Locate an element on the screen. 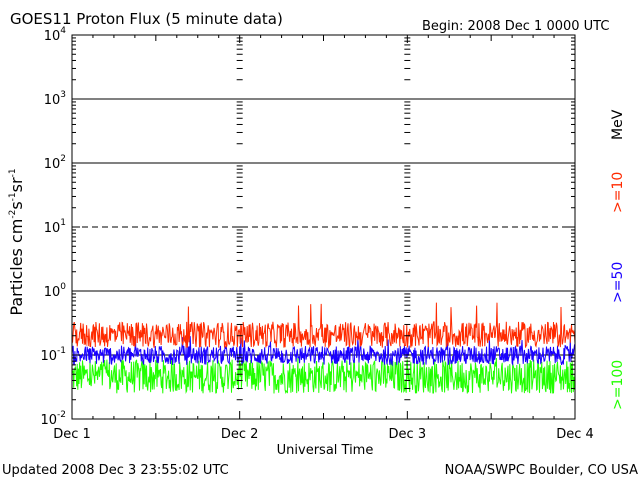  y-tick-labels: 10⁴ 10³ 10² 10¹ 10⁰ 10⁻¹ 10⁻² is located at coordinates (53, 227).